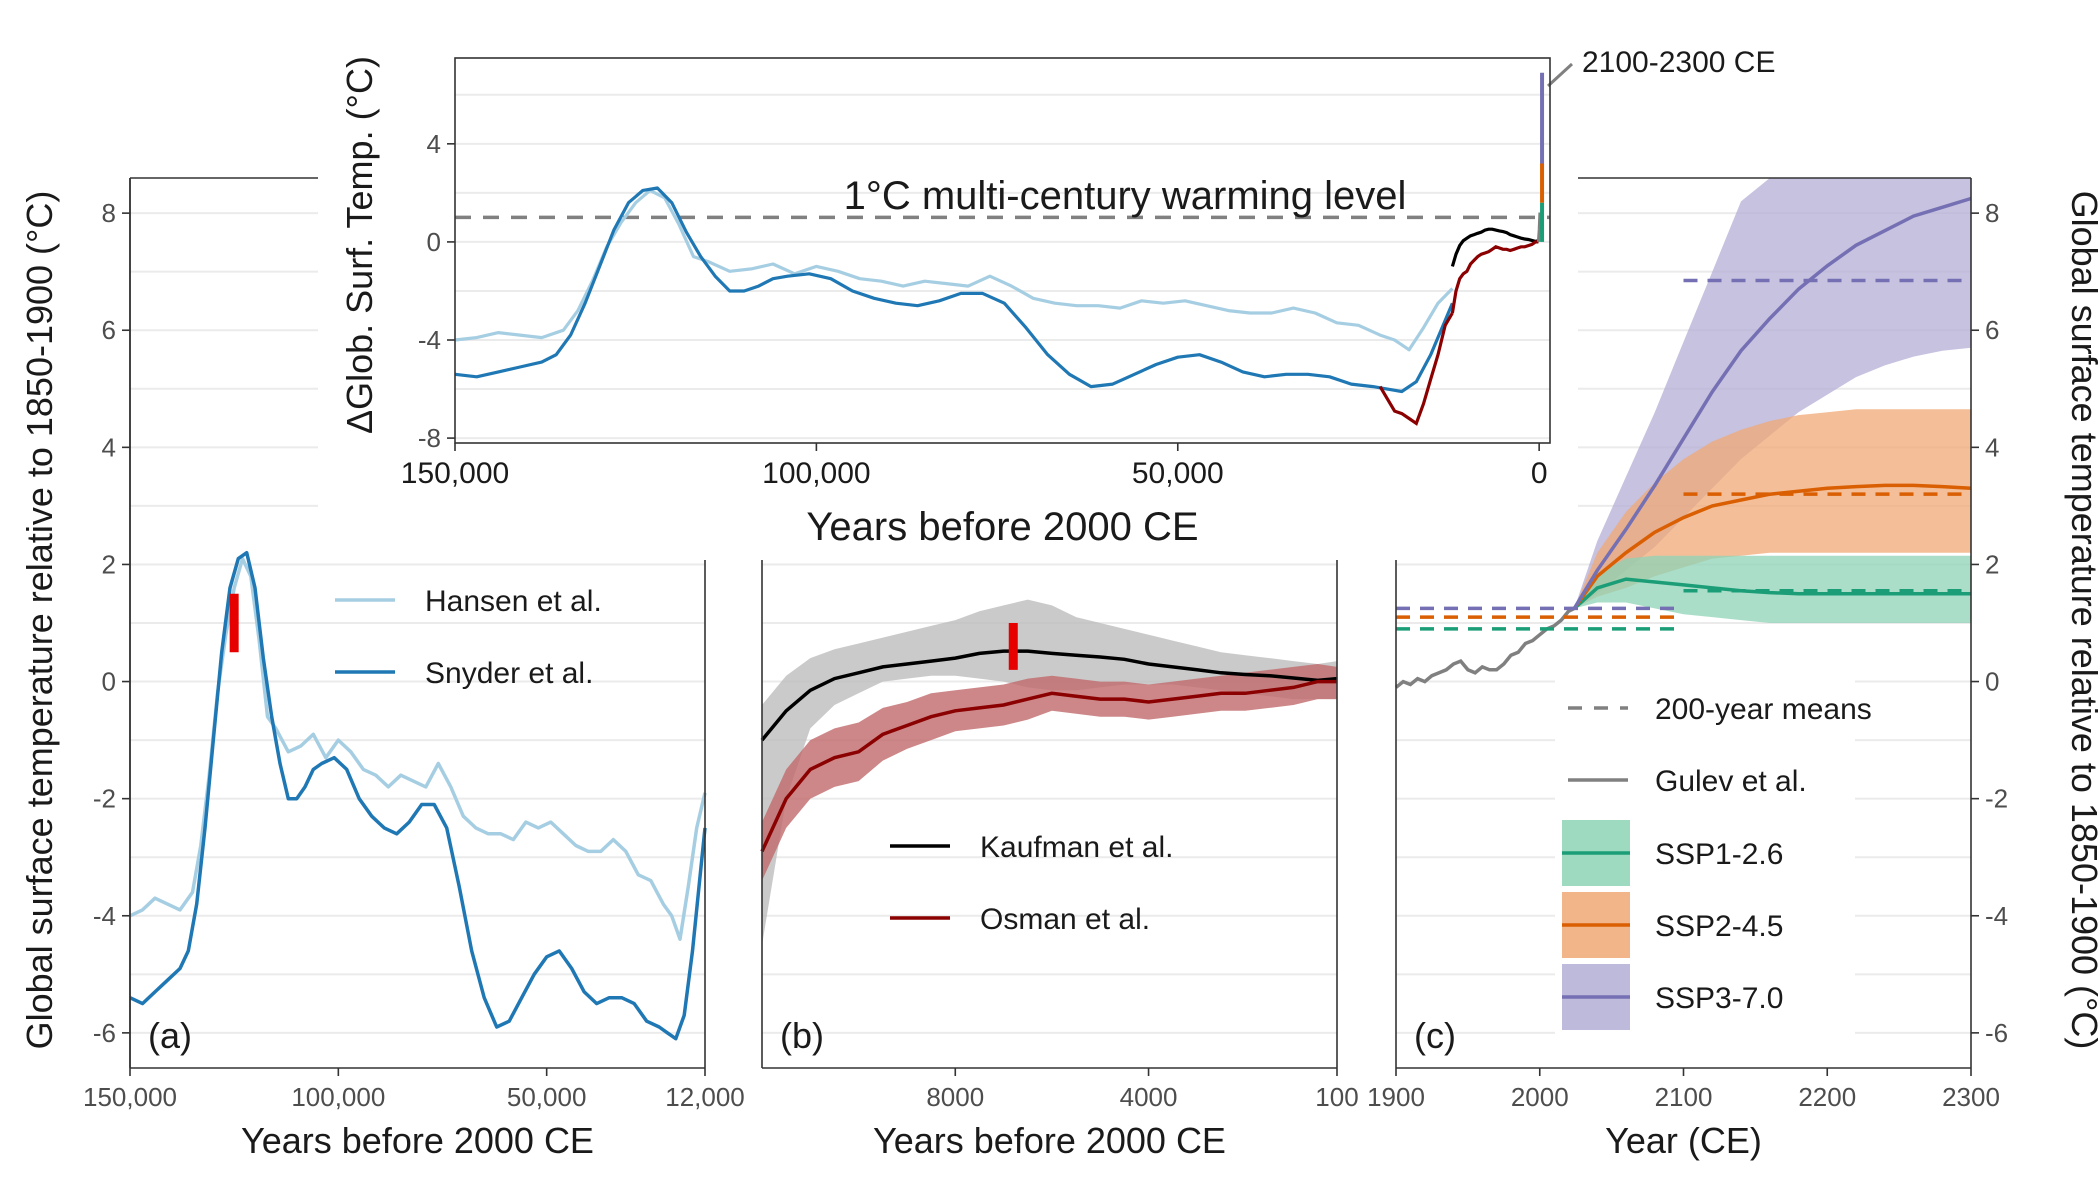  Describe the element at coordinates (1992, 447) in the screenshot. I see `y-tick-label-right: 4` at that location.